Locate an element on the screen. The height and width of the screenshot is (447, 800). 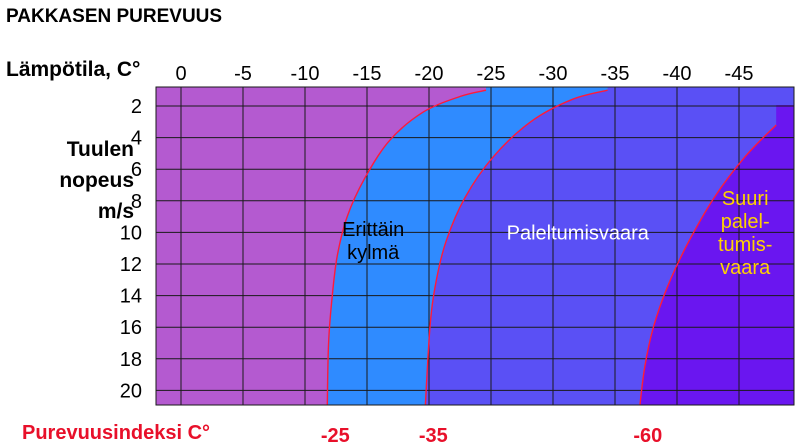
index-value-label: -60 is located at coordinates (647, 436).